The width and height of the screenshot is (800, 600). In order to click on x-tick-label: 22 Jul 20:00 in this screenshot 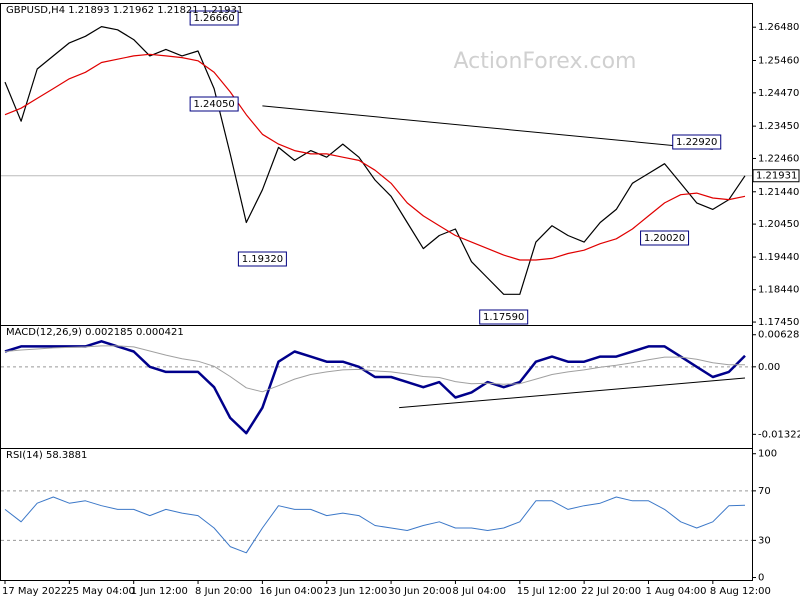, I will do `click(611, 591)`.